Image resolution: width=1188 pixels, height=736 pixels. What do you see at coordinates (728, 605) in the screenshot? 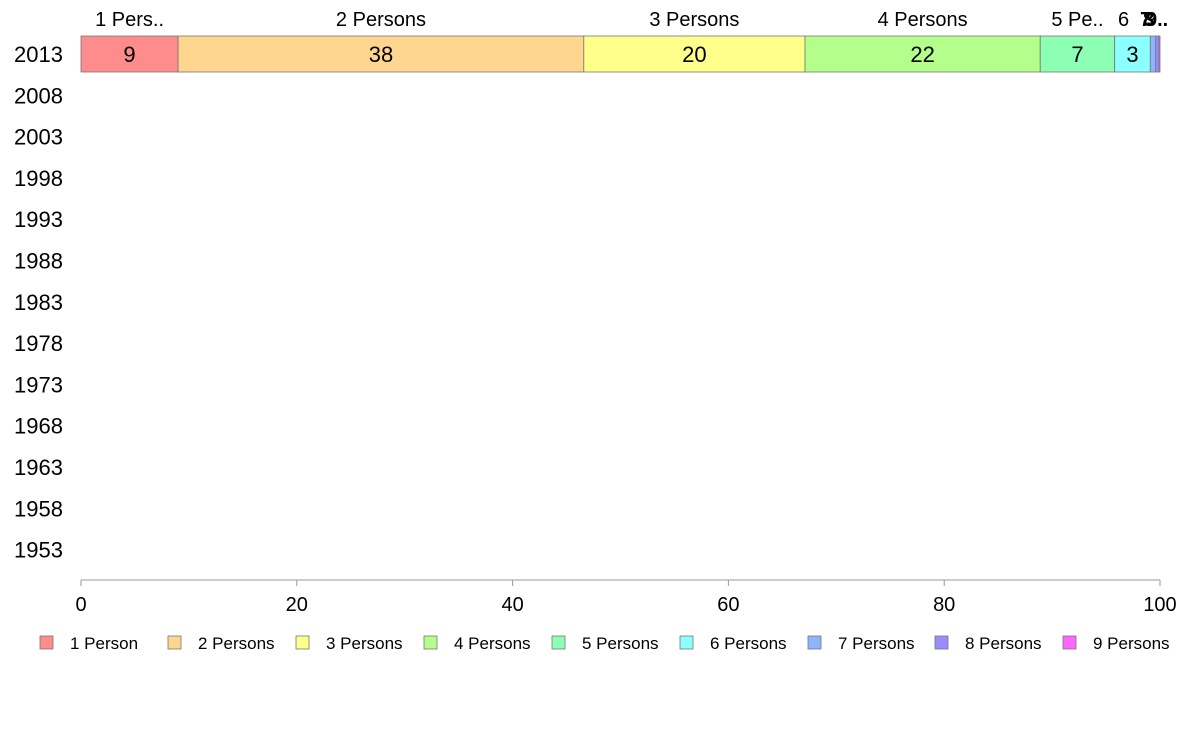
I see `x-tick-label-60: 60` at bounding box center [728, 605].